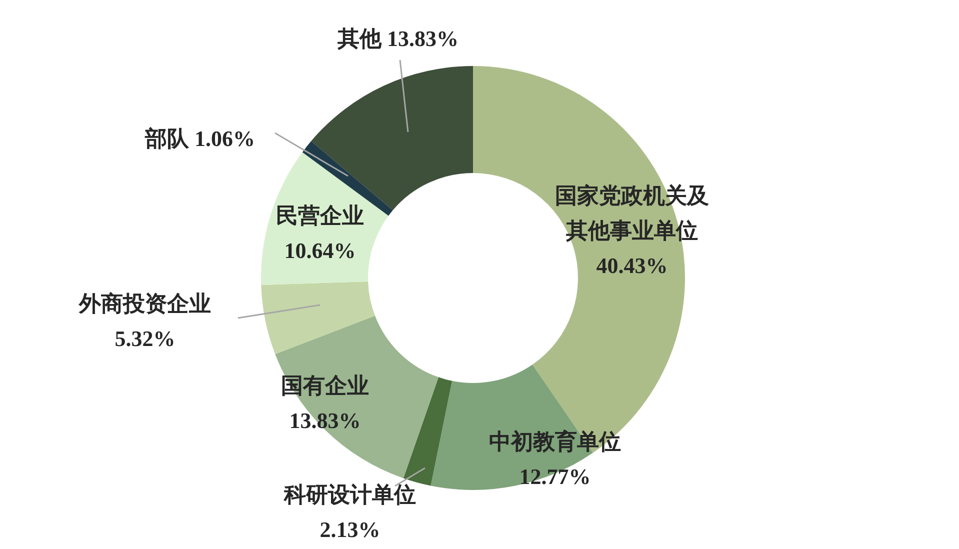  What do you see at coordinates (350, 529) in the screenshot?
I see `data-label: 2.13%` at bounding box center [350, 529].